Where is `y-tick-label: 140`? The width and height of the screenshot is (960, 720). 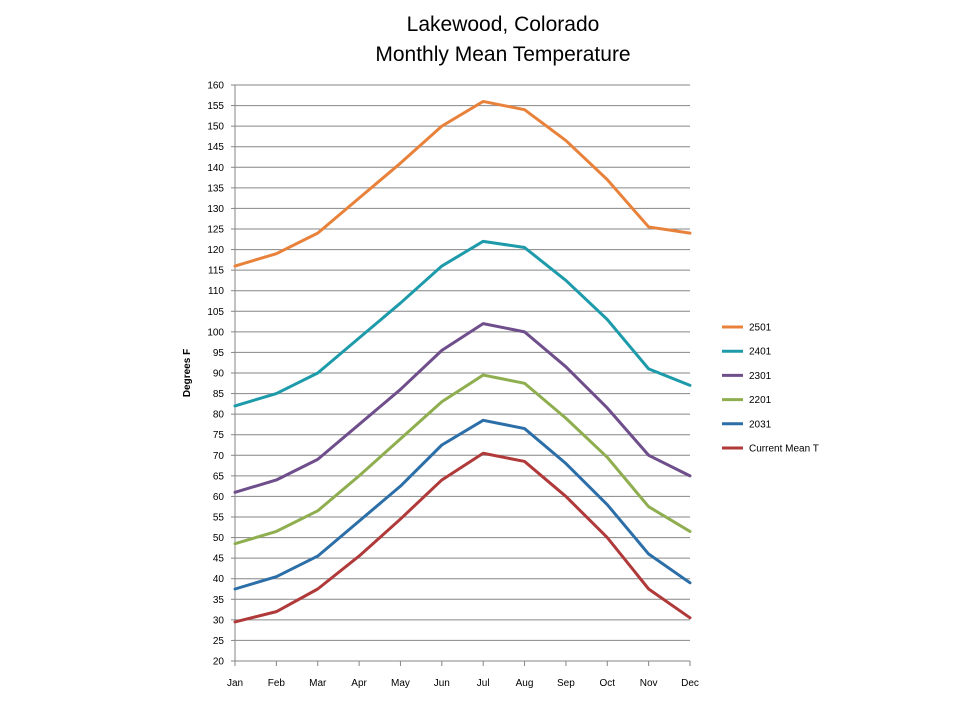
y-tick-label: 140 is located at coordinates (215, 168).